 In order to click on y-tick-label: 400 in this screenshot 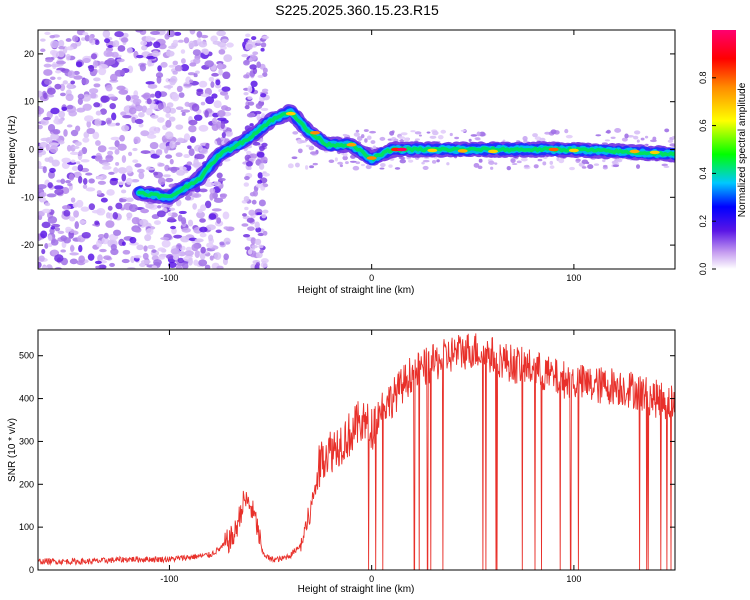, I will do `click(26, 399)`.